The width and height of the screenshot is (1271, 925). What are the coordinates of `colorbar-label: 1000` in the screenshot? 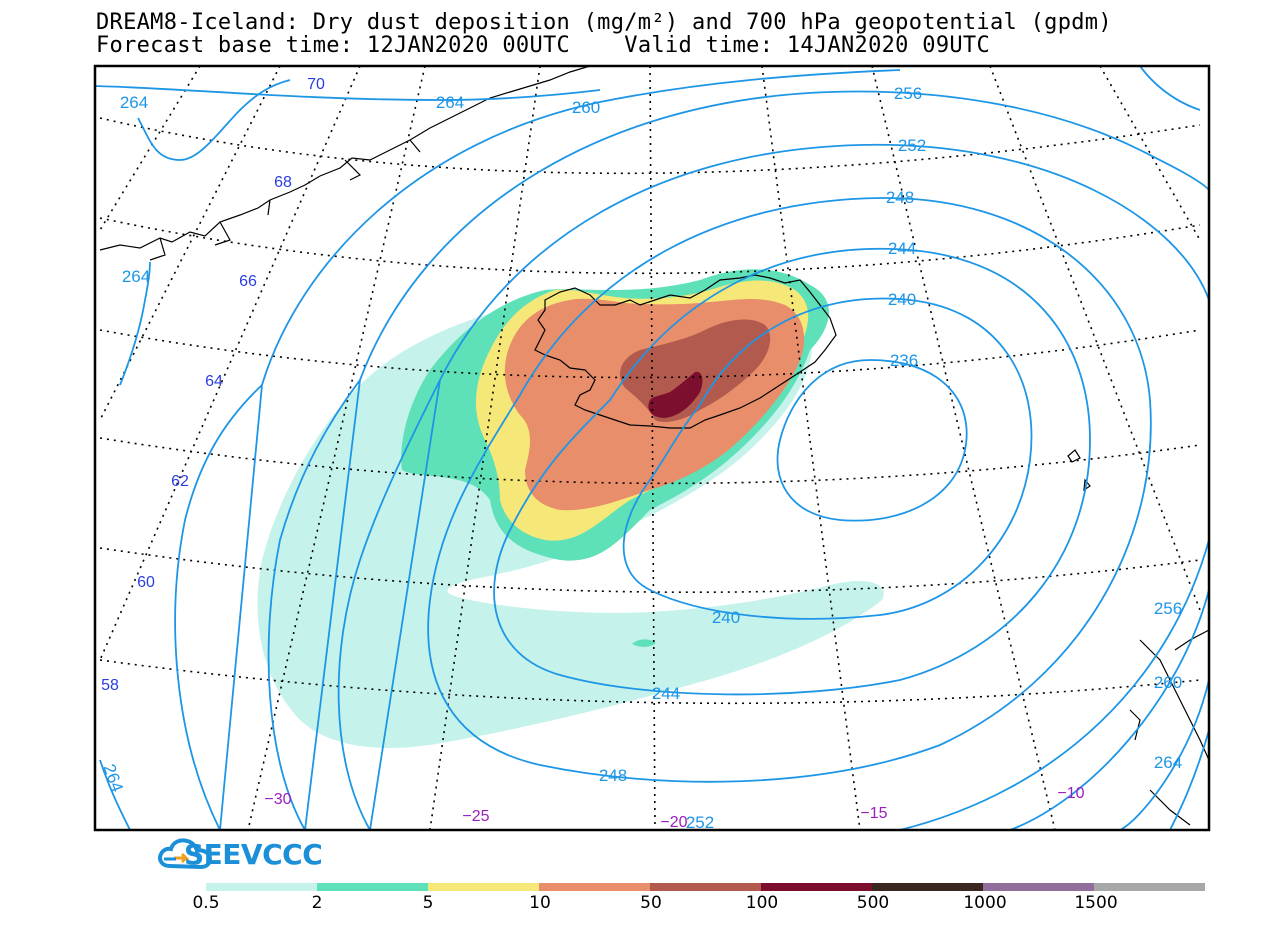 It's located at (985, 903).